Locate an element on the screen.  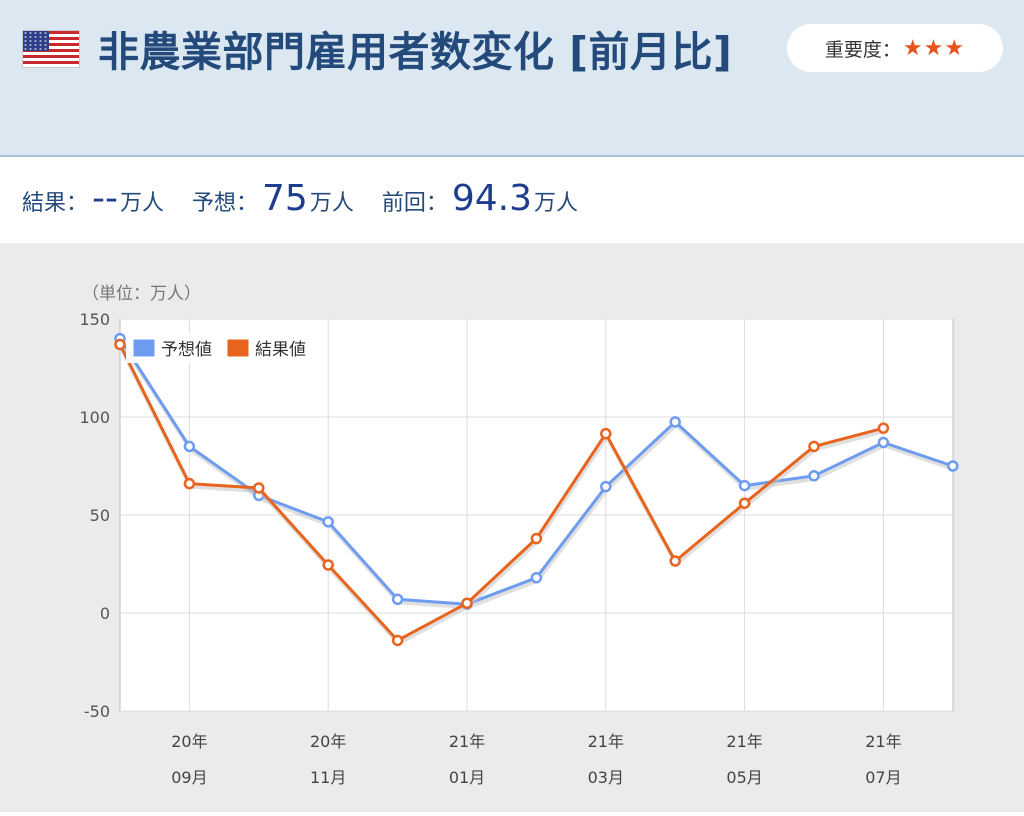
y-tick-label: 150 is located at coordinates (94, 319).